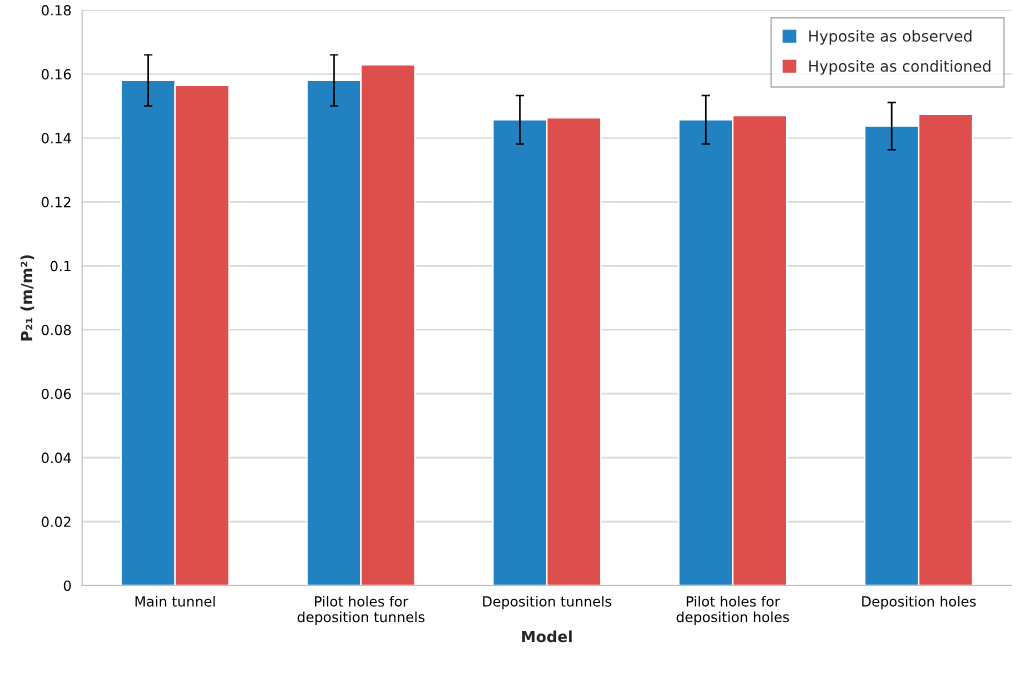 The width and height of the screenshot is (1027, 673). What do you see at coordinates (56, 74) in the screenshot?
I see `y-tick-label: 0.16` at bounding box center [56, 74].